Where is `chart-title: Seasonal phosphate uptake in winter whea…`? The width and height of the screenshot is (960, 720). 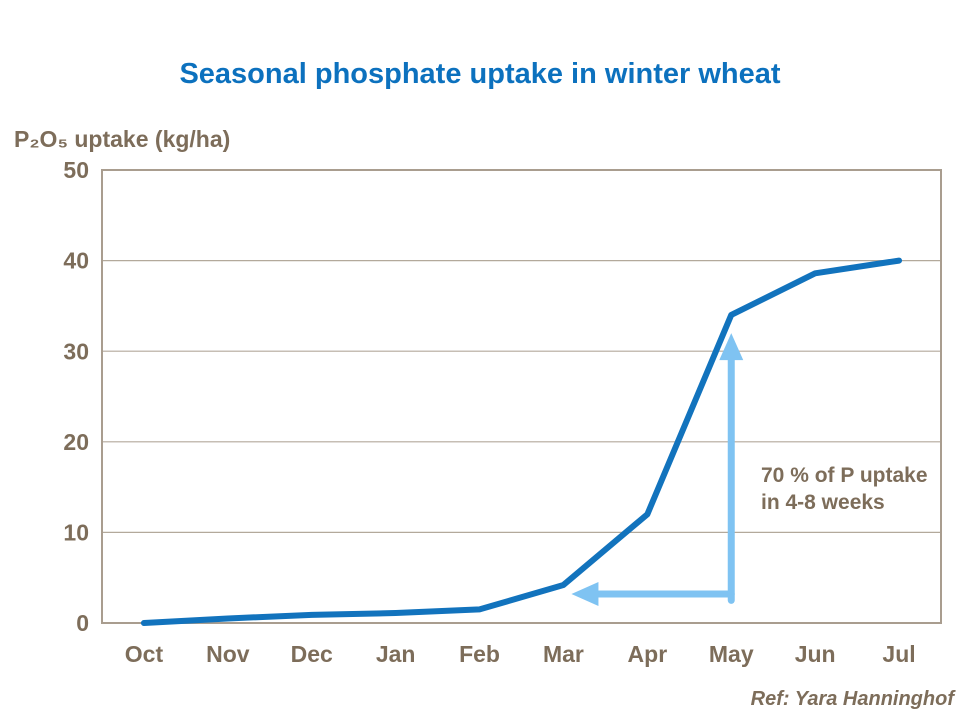 chart-title: Seasonal phosphate uptake in winter whea… is located at coordinates (480, 74).